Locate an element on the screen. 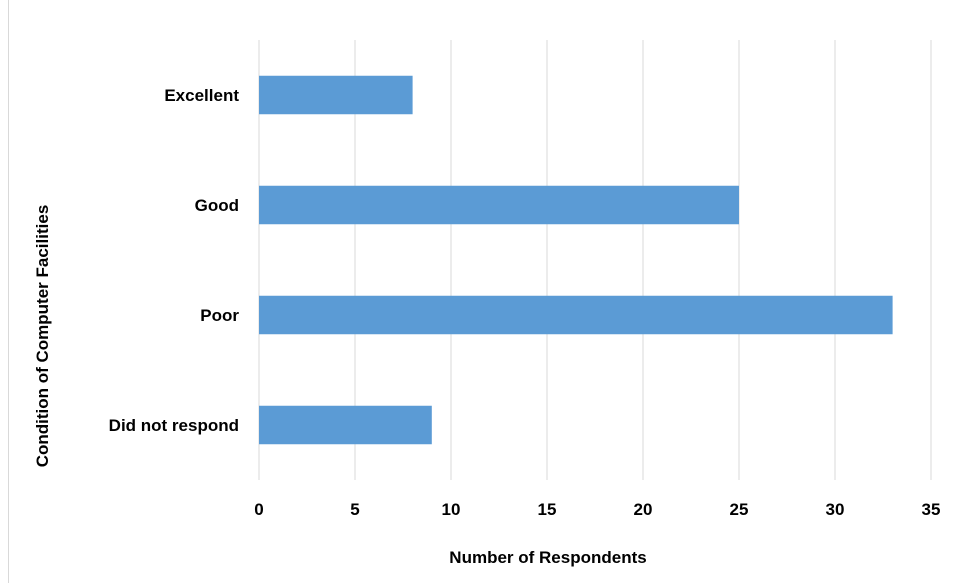  bar-good is located at coordinates (499, 205).